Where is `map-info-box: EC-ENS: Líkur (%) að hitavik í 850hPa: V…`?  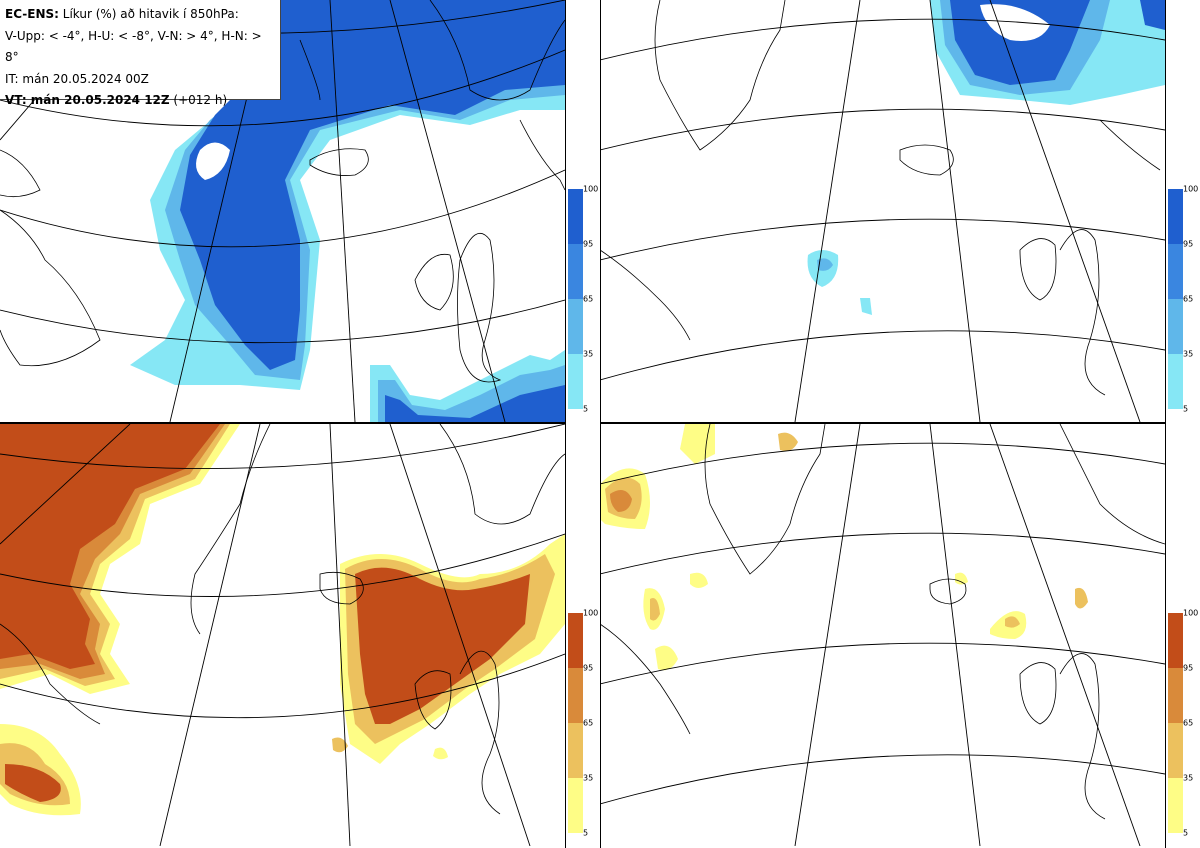 map-info-box: EC-ENS: Líkur (%) að hitavik í 850hPa: V… is located at coordinates (140, 53).